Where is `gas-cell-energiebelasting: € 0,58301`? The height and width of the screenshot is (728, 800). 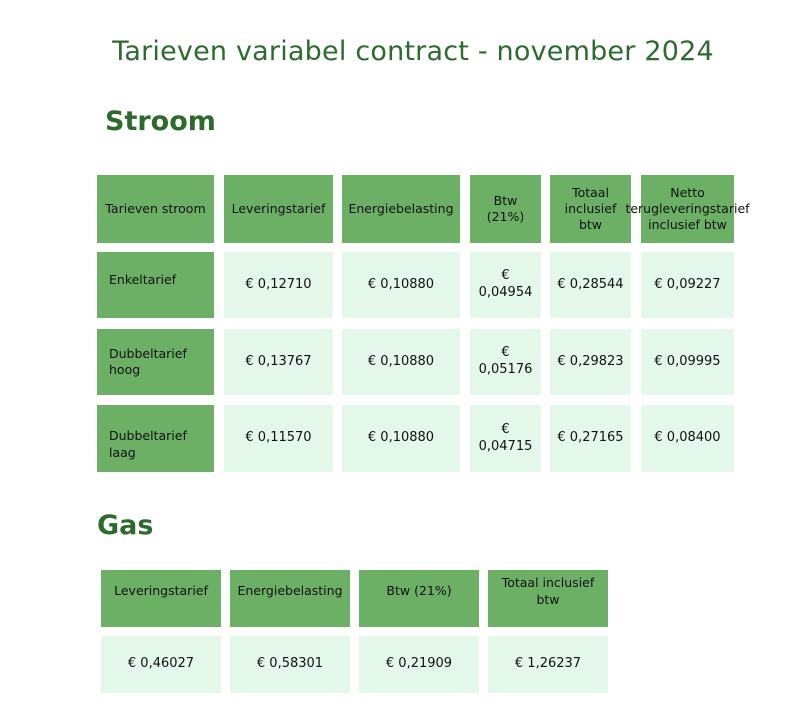
gas-cell-energiebelasting: € 0,58301 is located at coordinates (290, 664).